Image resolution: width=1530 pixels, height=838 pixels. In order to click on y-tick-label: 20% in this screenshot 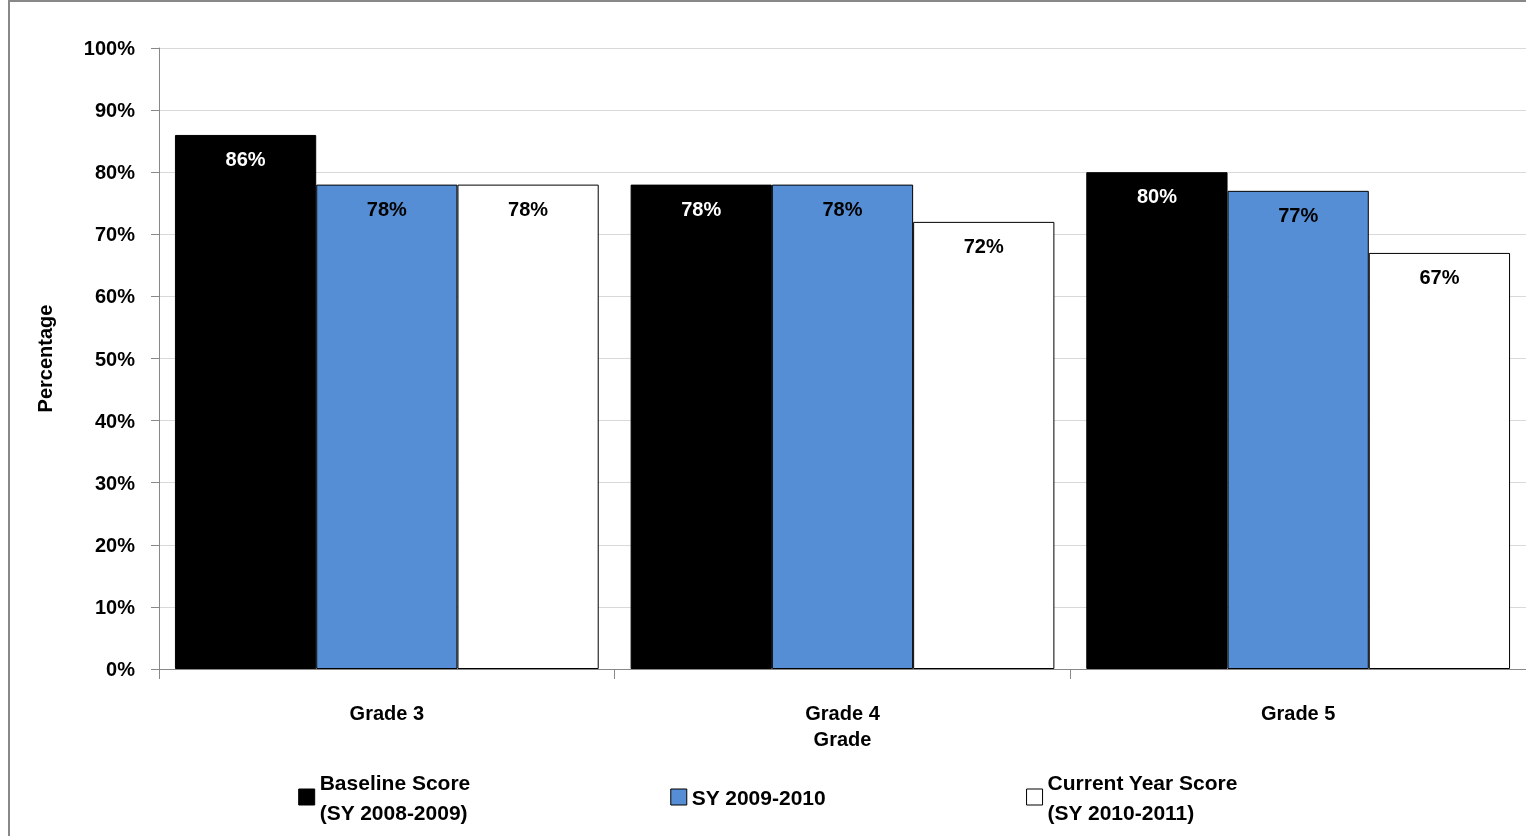, I will do `click(115, 544)`.